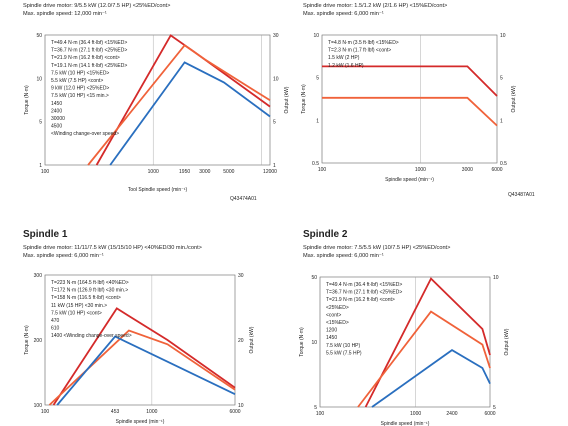 The width and height of the screenshot is (568, 426). What do you see at coordinates (80, 73) in the screenshot?
I see `tool-annotation: 7.5 kW (10 HP) <15%ED>` at bounding box center [80, 73].